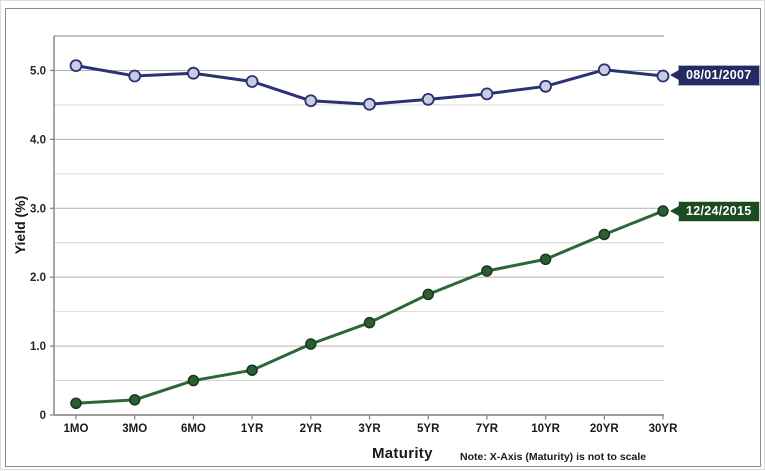 The height and width of the screenshot is (471, 765). I want to click on x-tick-label: 5YR, so click(428, 429).